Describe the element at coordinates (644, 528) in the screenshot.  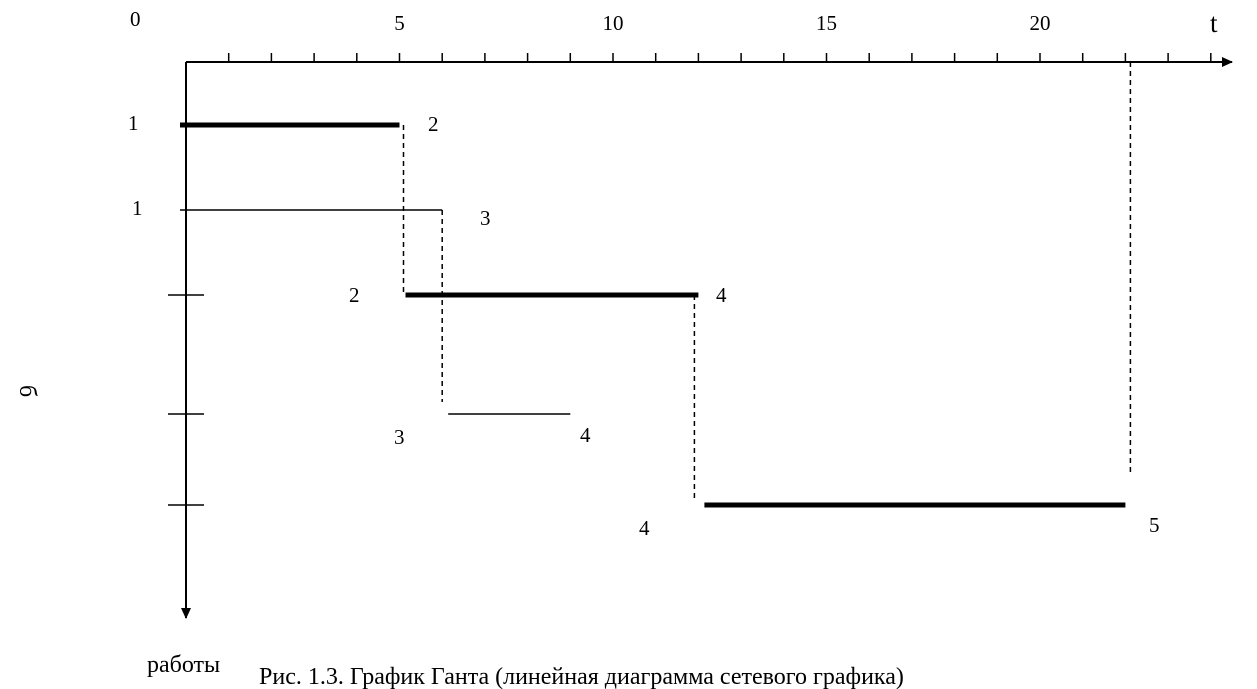
I see `task-start-event: 4` at that location.